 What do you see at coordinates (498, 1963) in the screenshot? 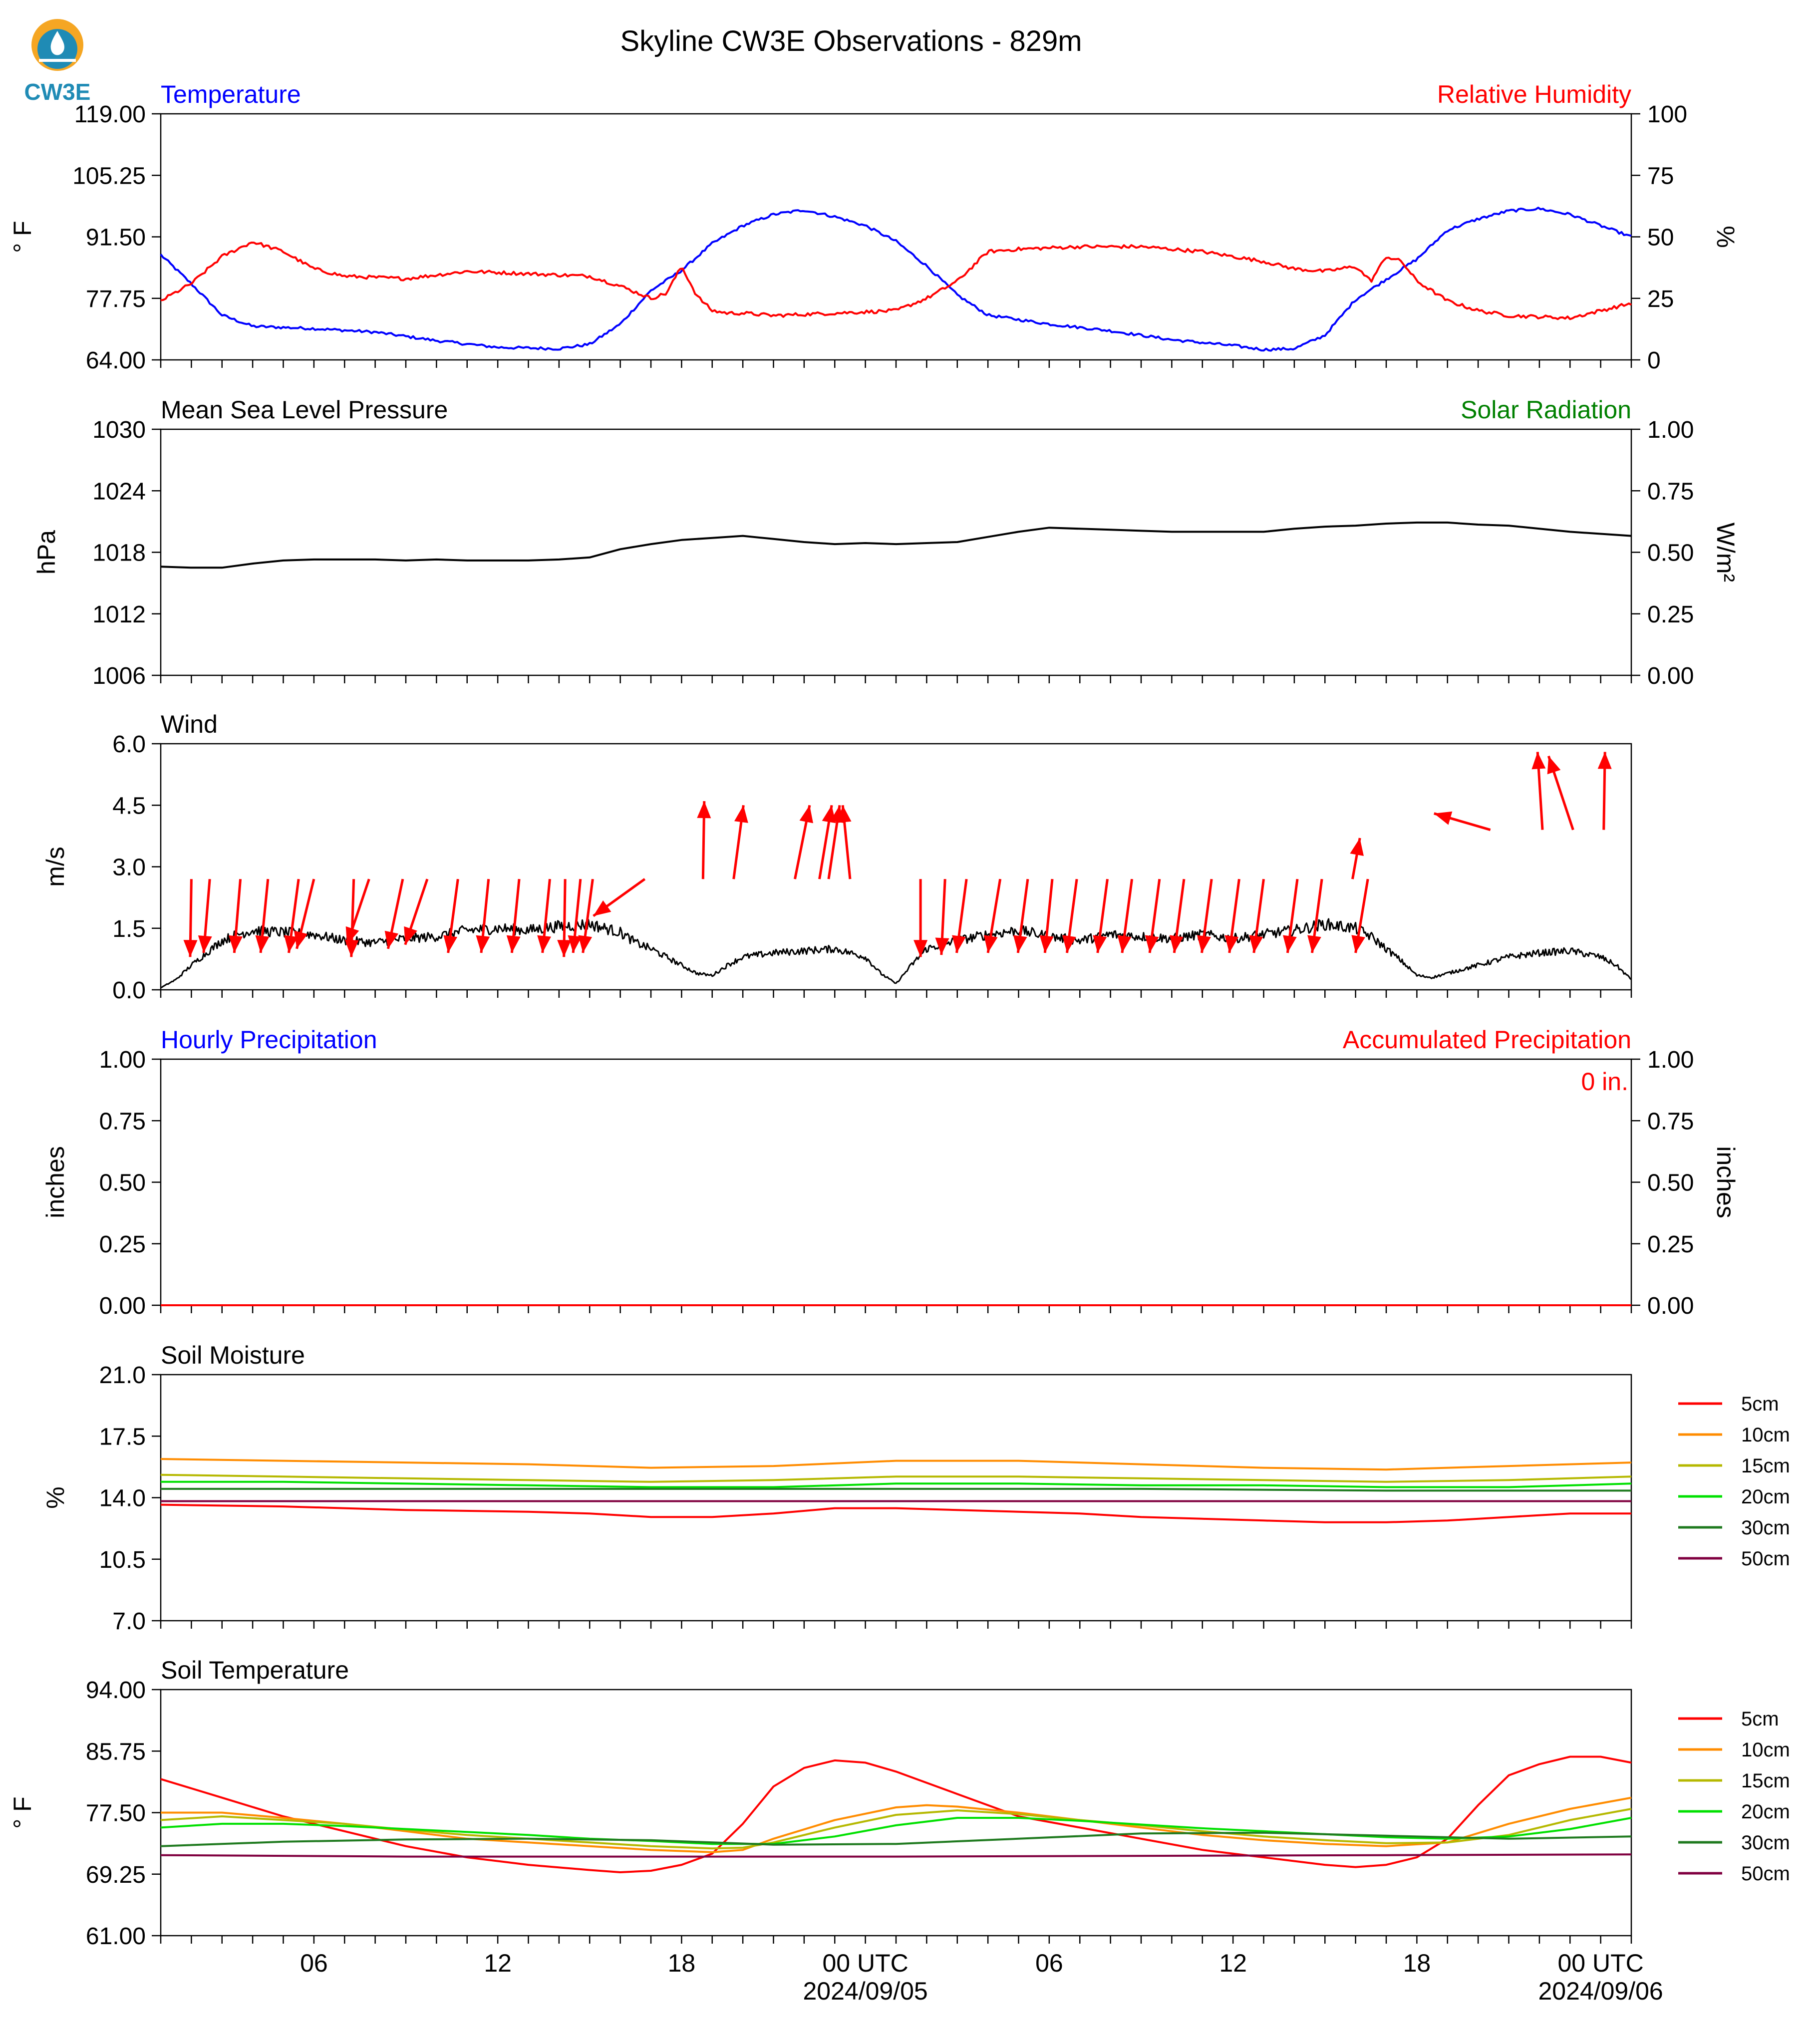
I see `x-tick-label: 12` at bounding box center [498, 1963].